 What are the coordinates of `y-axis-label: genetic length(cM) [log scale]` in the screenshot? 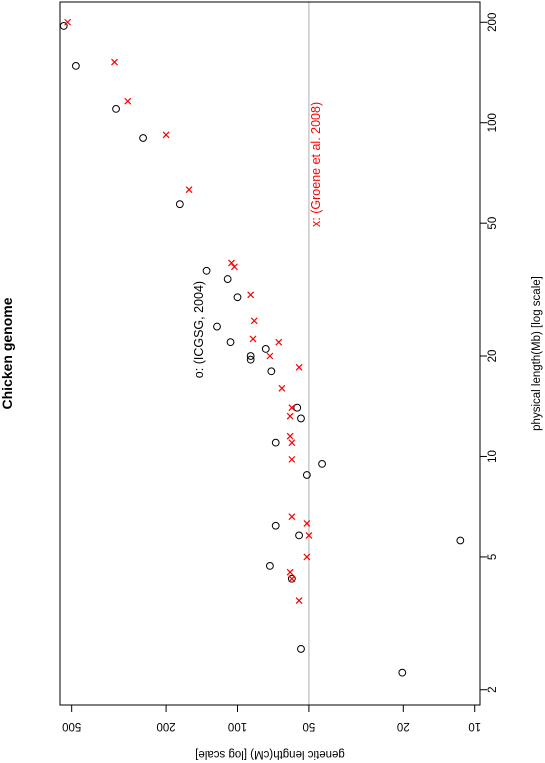 It's located at (270, 754).